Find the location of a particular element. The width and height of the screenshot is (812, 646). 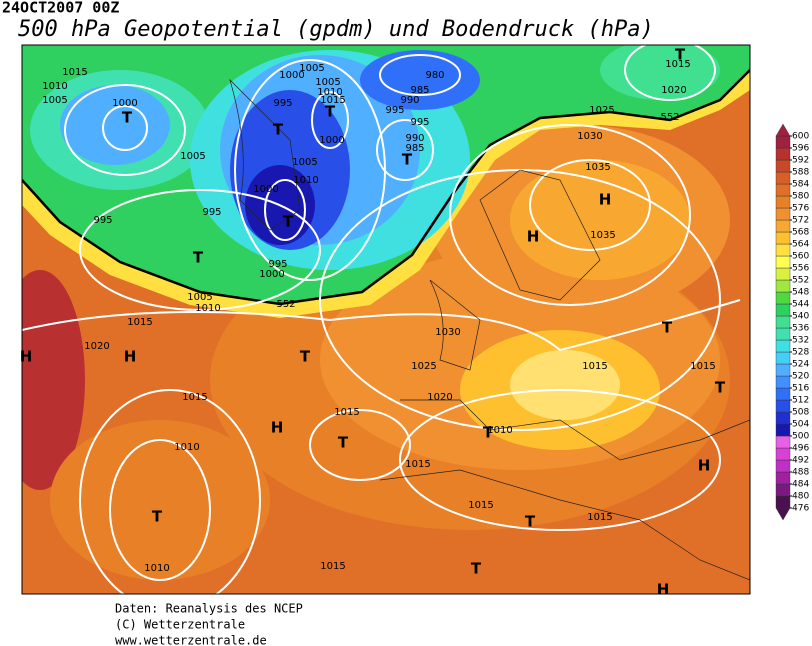

colorbar-label: 532 is located at coordinates (800, 341).